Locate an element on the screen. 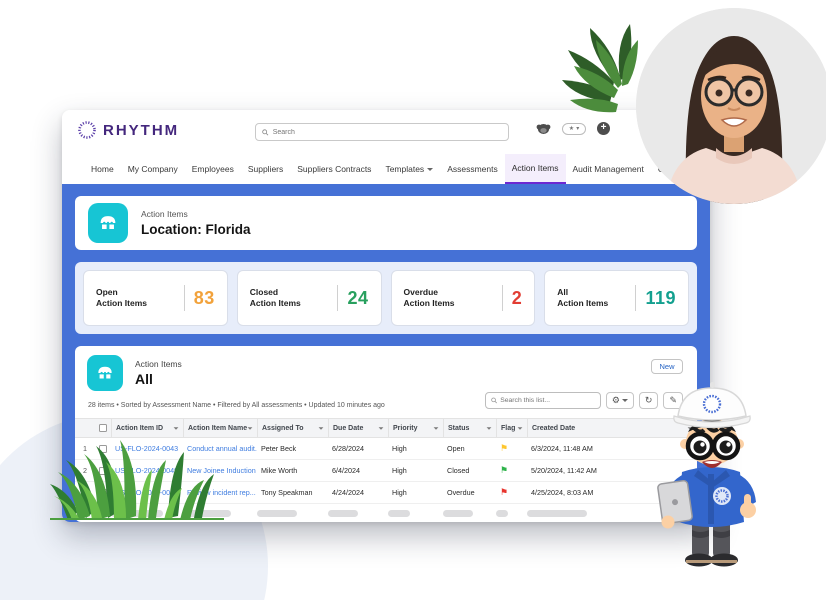  nav-item-my-company: My Company is located at coordinates (152, 169).